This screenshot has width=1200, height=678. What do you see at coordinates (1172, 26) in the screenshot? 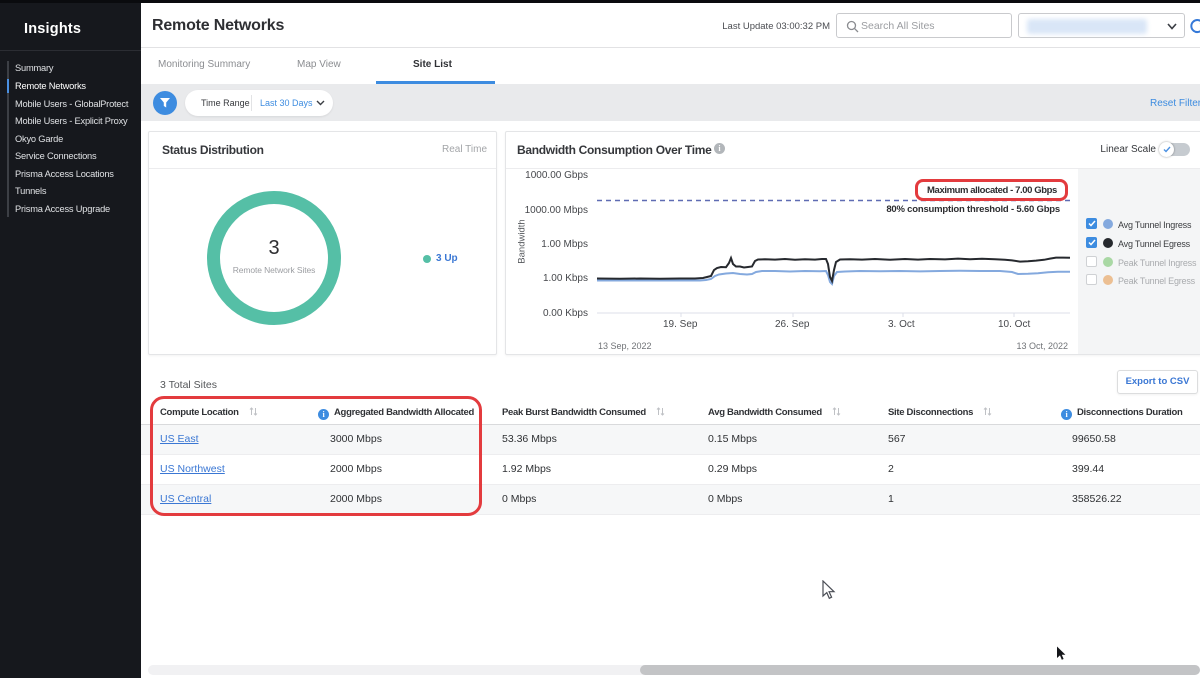
I see `chevron-down-icon` at bounding box center [1172, 26].